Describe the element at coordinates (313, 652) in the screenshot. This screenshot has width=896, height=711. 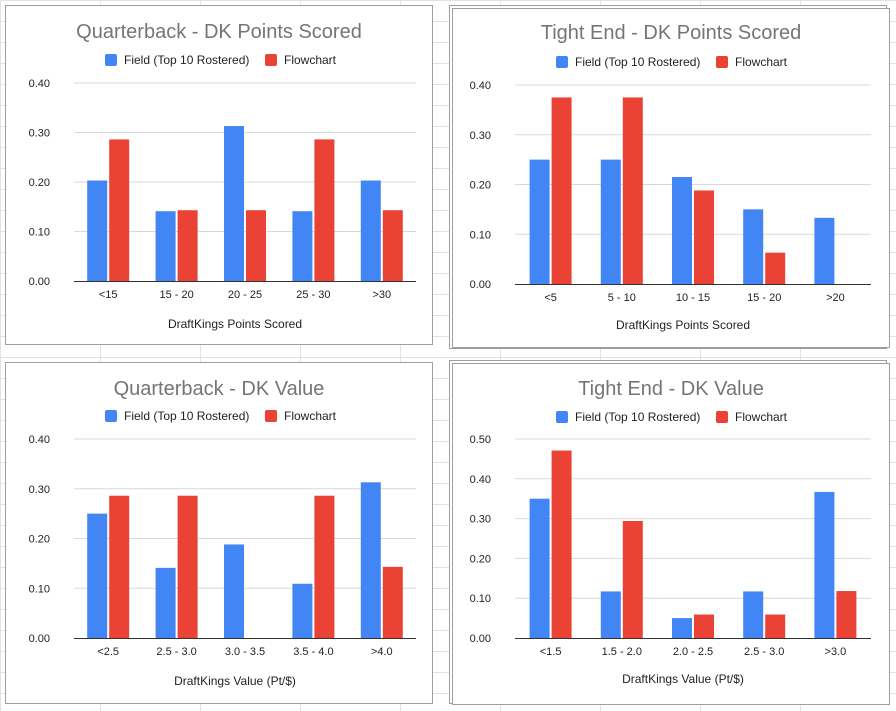
I see `x-tick-label: 3.5 - 4.0` at that location.